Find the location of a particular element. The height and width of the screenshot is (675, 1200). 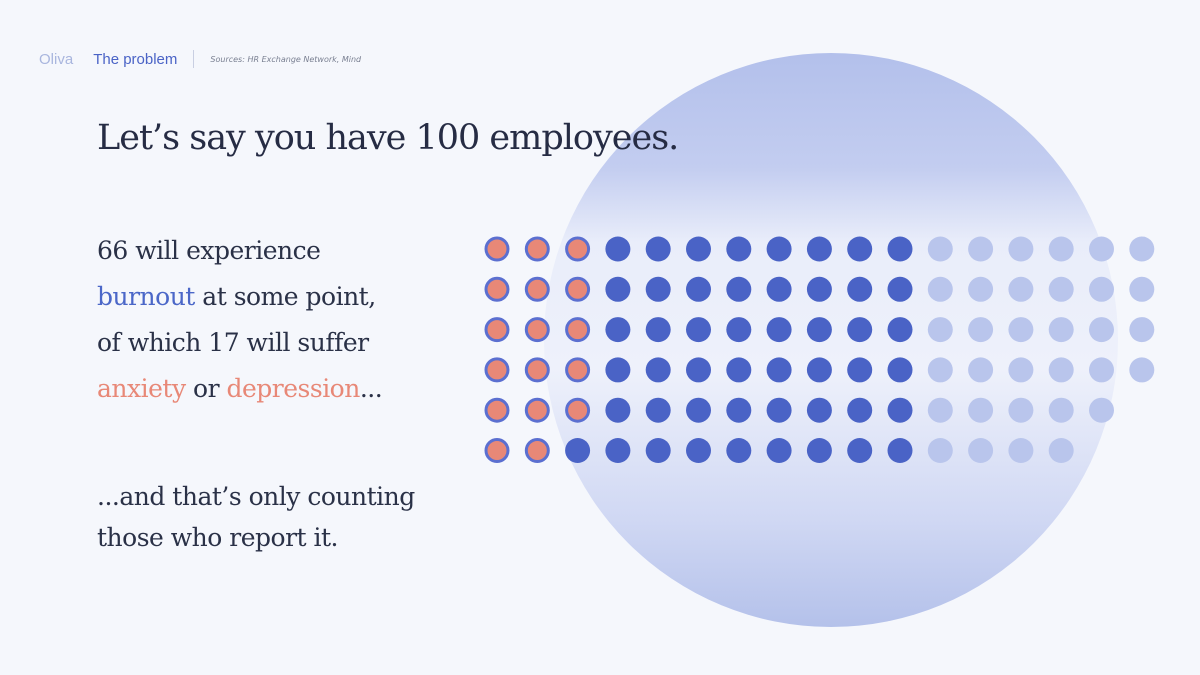

brand-name: Oliva is located at coordinates (56, 59).